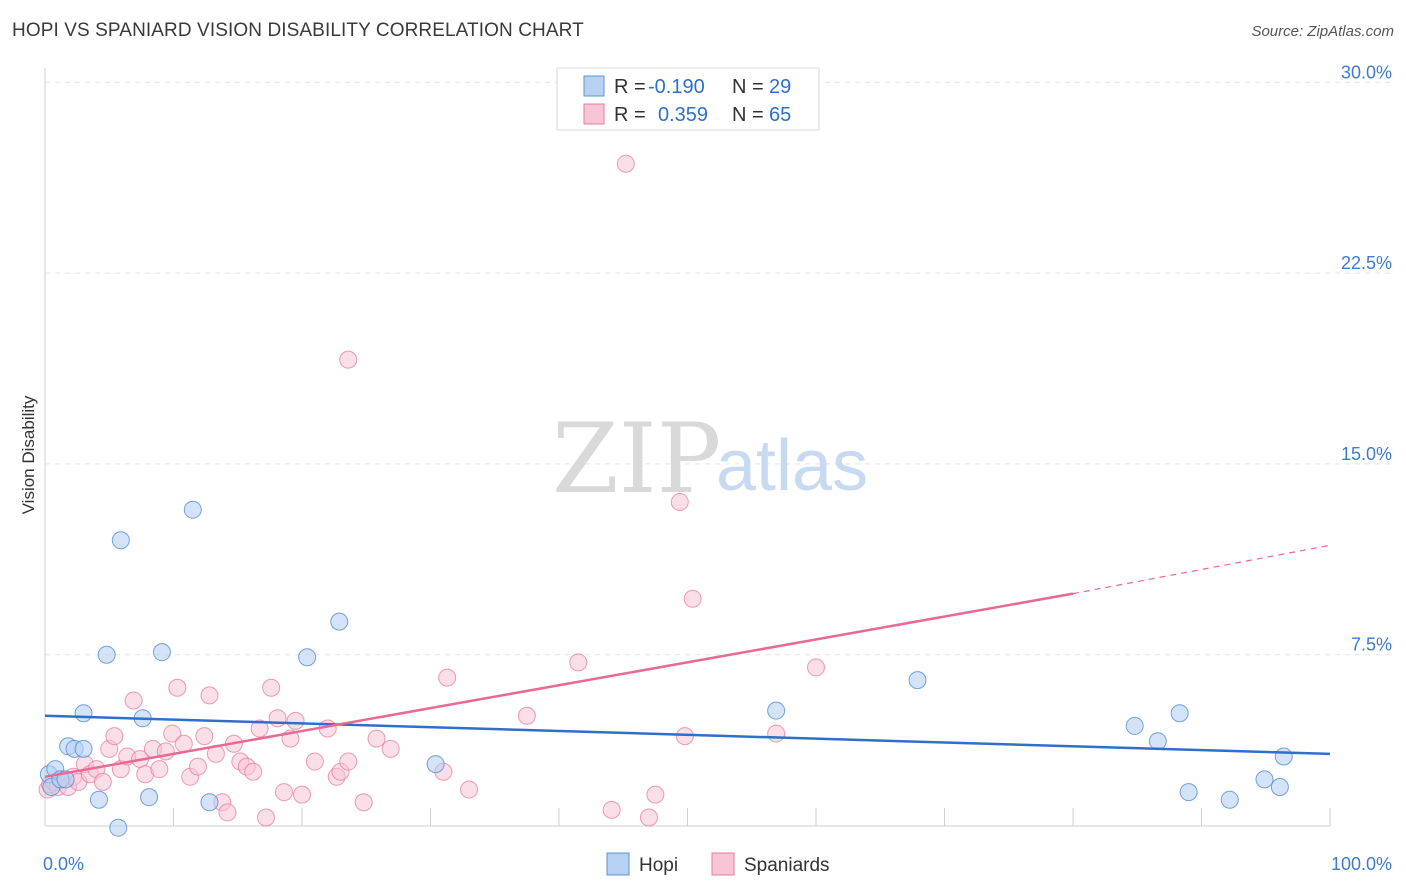 Image resolution: width=1406 pixels, height=892 pixels. I want to click on legend-spaniards-n-value: 65, so click(780, 115).